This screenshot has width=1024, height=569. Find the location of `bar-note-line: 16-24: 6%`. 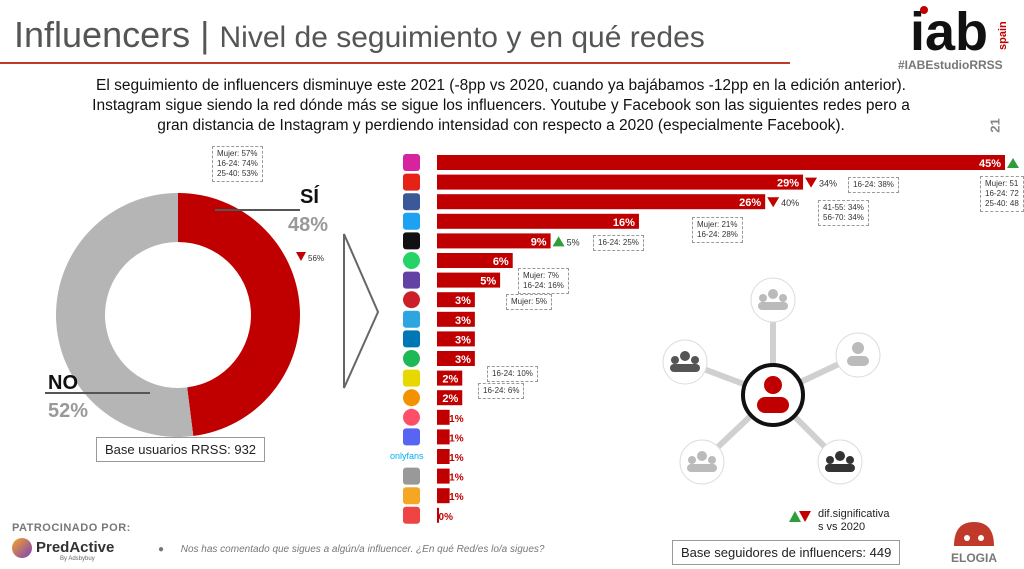

bar-note-line: 16-24: 6% is located at coordinates (501, 390).